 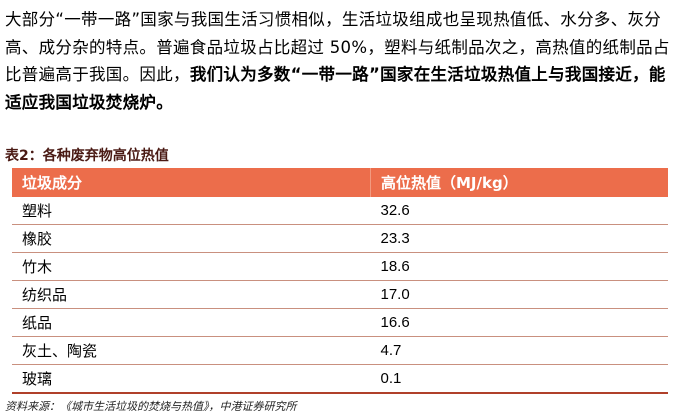 I want to click on paragraph-bold-text: 我们认为多数“一带一路”国家在生活垃圾热值上与我国接近，能适应我国垃圾焚烧炉。, so click(x=335, y=89).